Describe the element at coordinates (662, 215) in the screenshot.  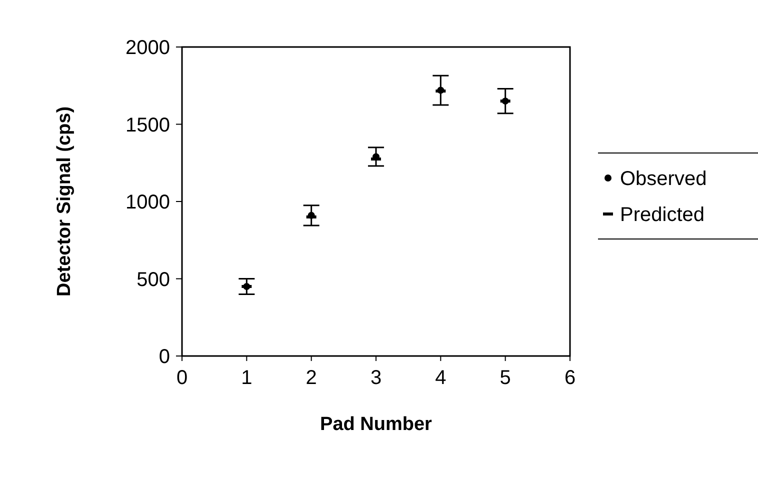
I see `legend-label: Predicted` at that location.